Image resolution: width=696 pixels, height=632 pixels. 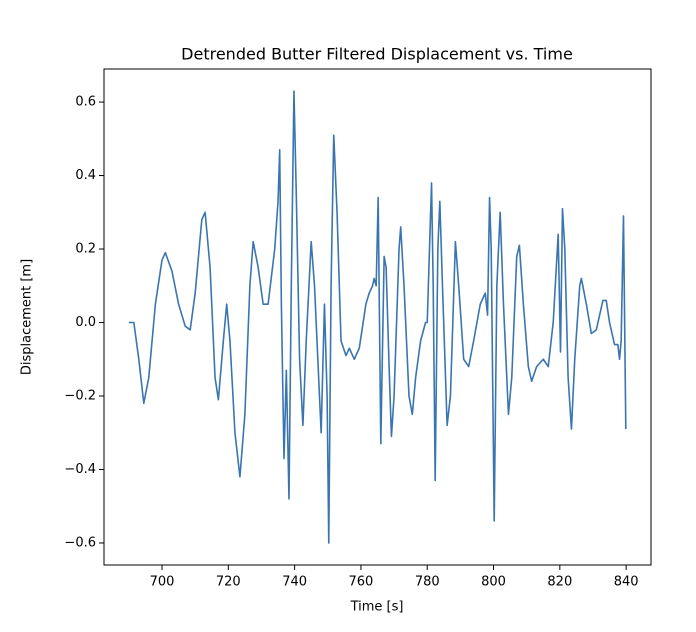 What do you see at coordinates (85, 322) in the screenshot?
I see `y-tick-label: 0.0` at bounding box center [85, 322].